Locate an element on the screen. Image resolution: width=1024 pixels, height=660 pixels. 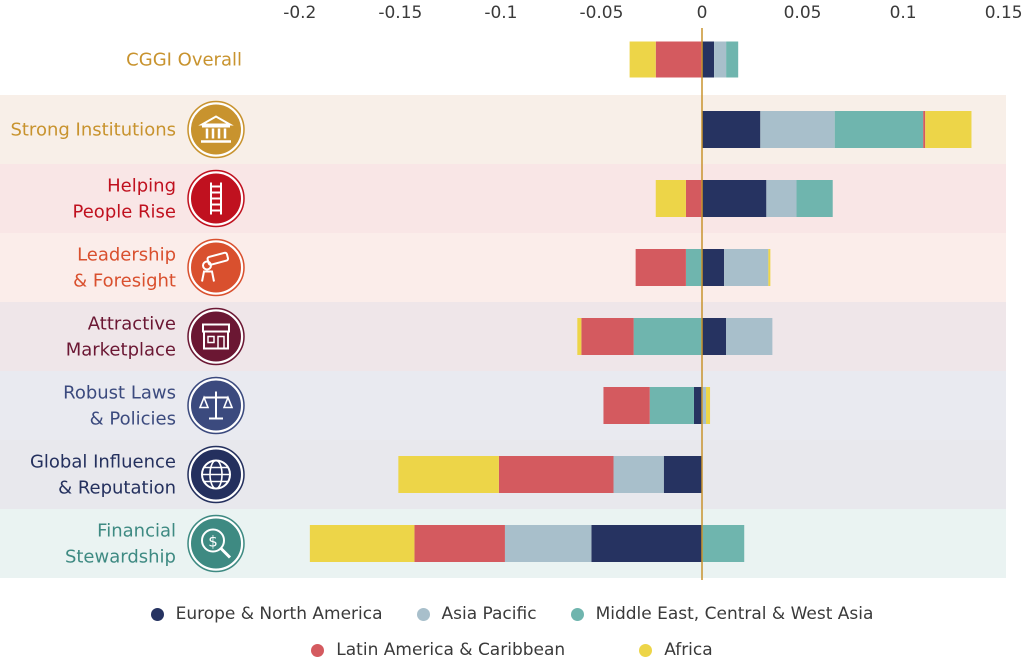
x-tick-label: 0.1 is located at coordinates (903, 13).